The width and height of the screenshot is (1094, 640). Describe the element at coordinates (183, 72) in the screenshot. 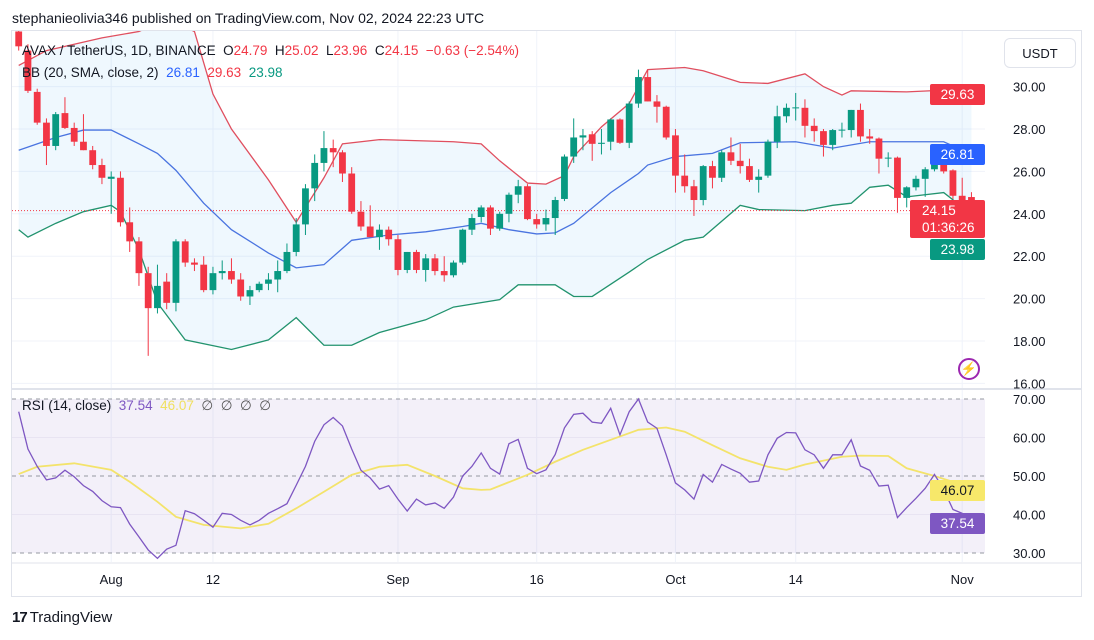

I see `bb-basis-value: 26.81` at that location.